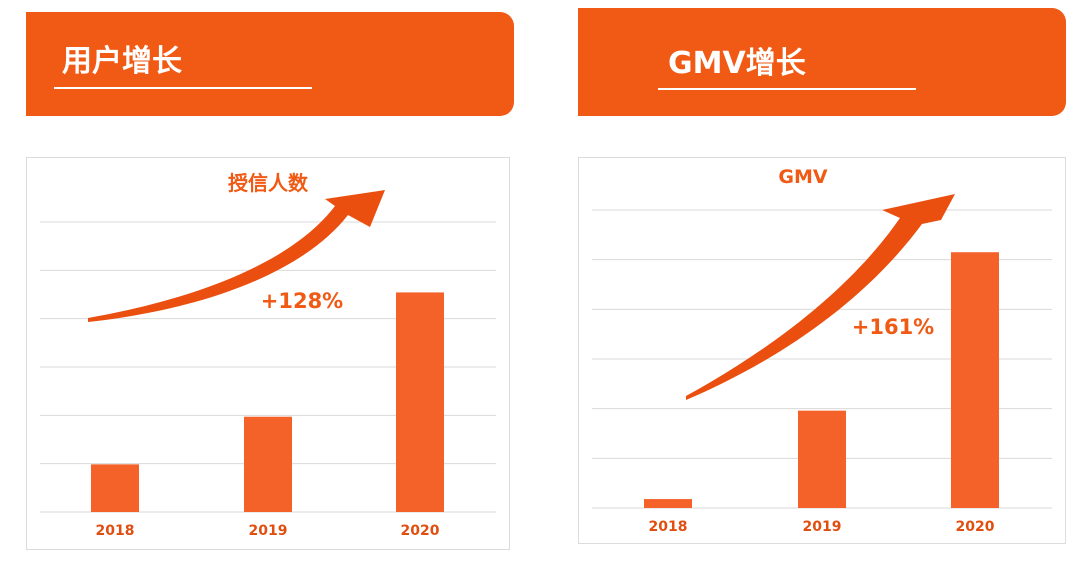 This screenshot has width=1080, height=561. I want to click on chart-title: 授信人数, so click(268, 183).